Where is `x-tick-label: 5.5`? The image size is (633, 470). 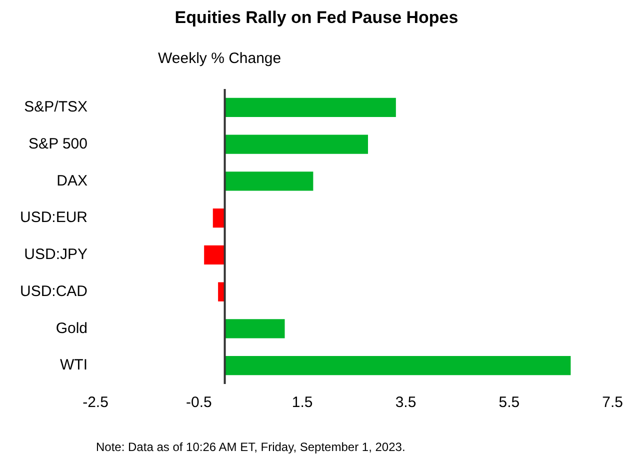 x-tick-label: 5.5 is located at coordinates (509, 403).